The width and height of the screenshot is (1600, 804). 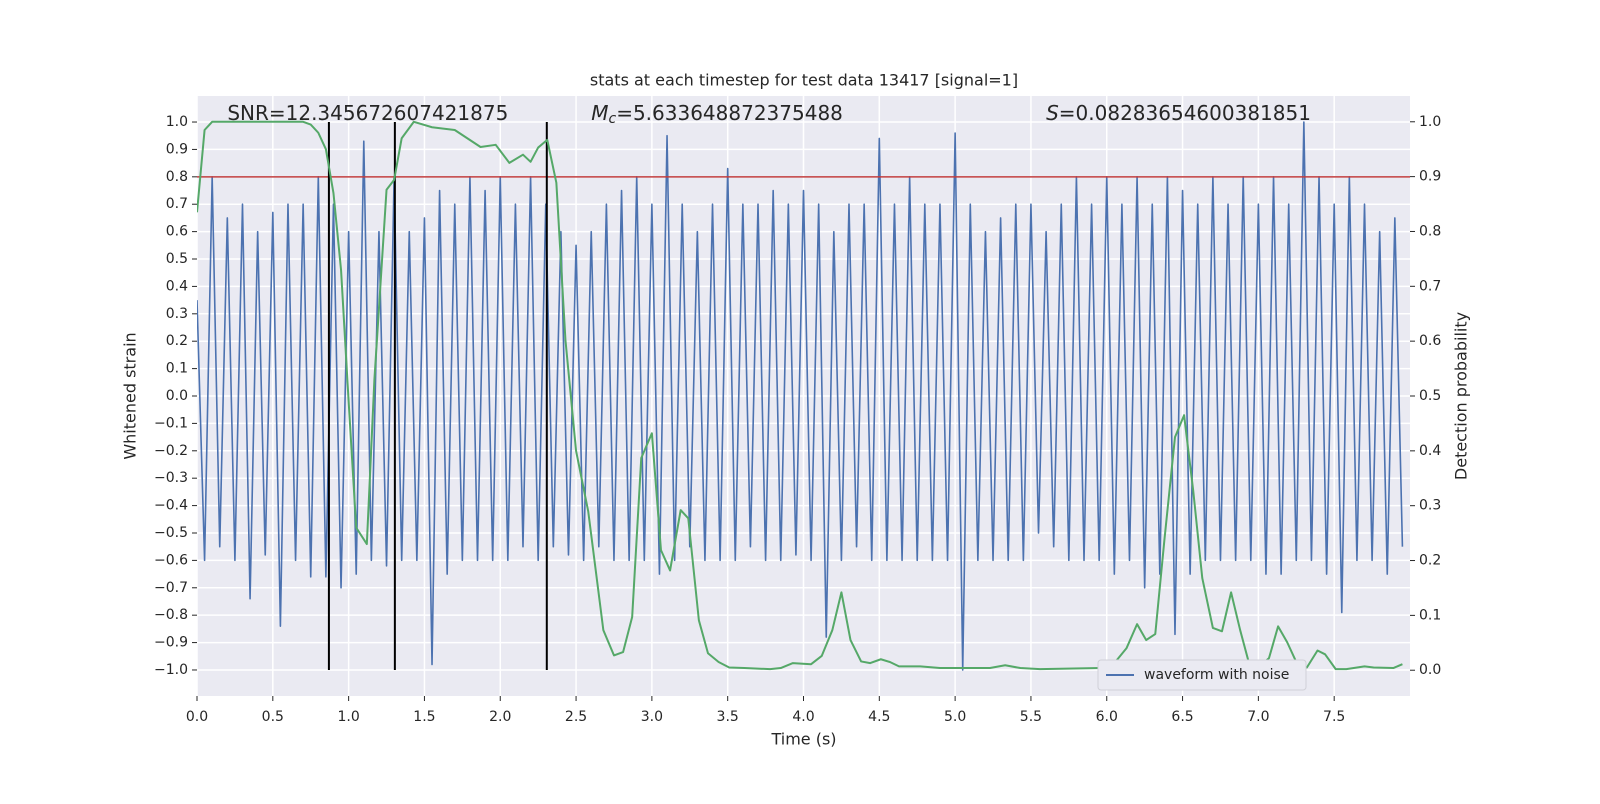 I want to click on x-tick-label: 7.5, so click(x=1334, y=717).